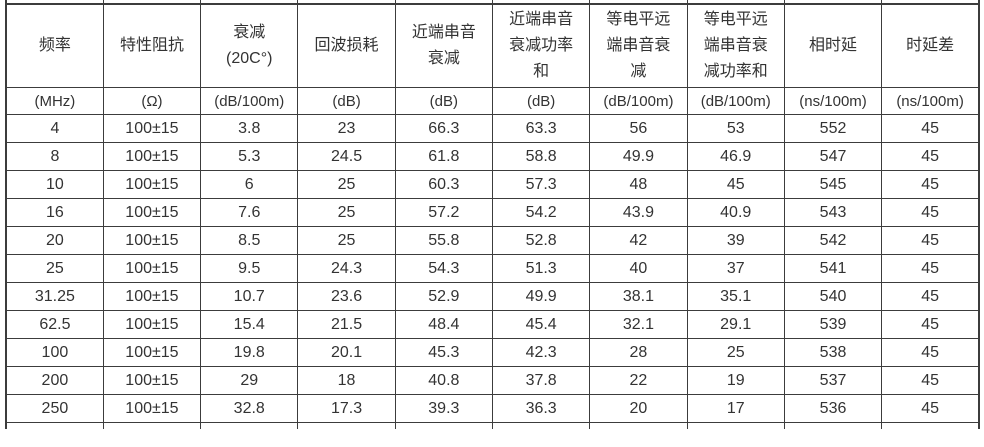 This screenshot has height=447, width=984. What do you see at coordinates (443, 324) in the screenshot?
I see `data-cell: 48.4` at bounding box center [443, 324].